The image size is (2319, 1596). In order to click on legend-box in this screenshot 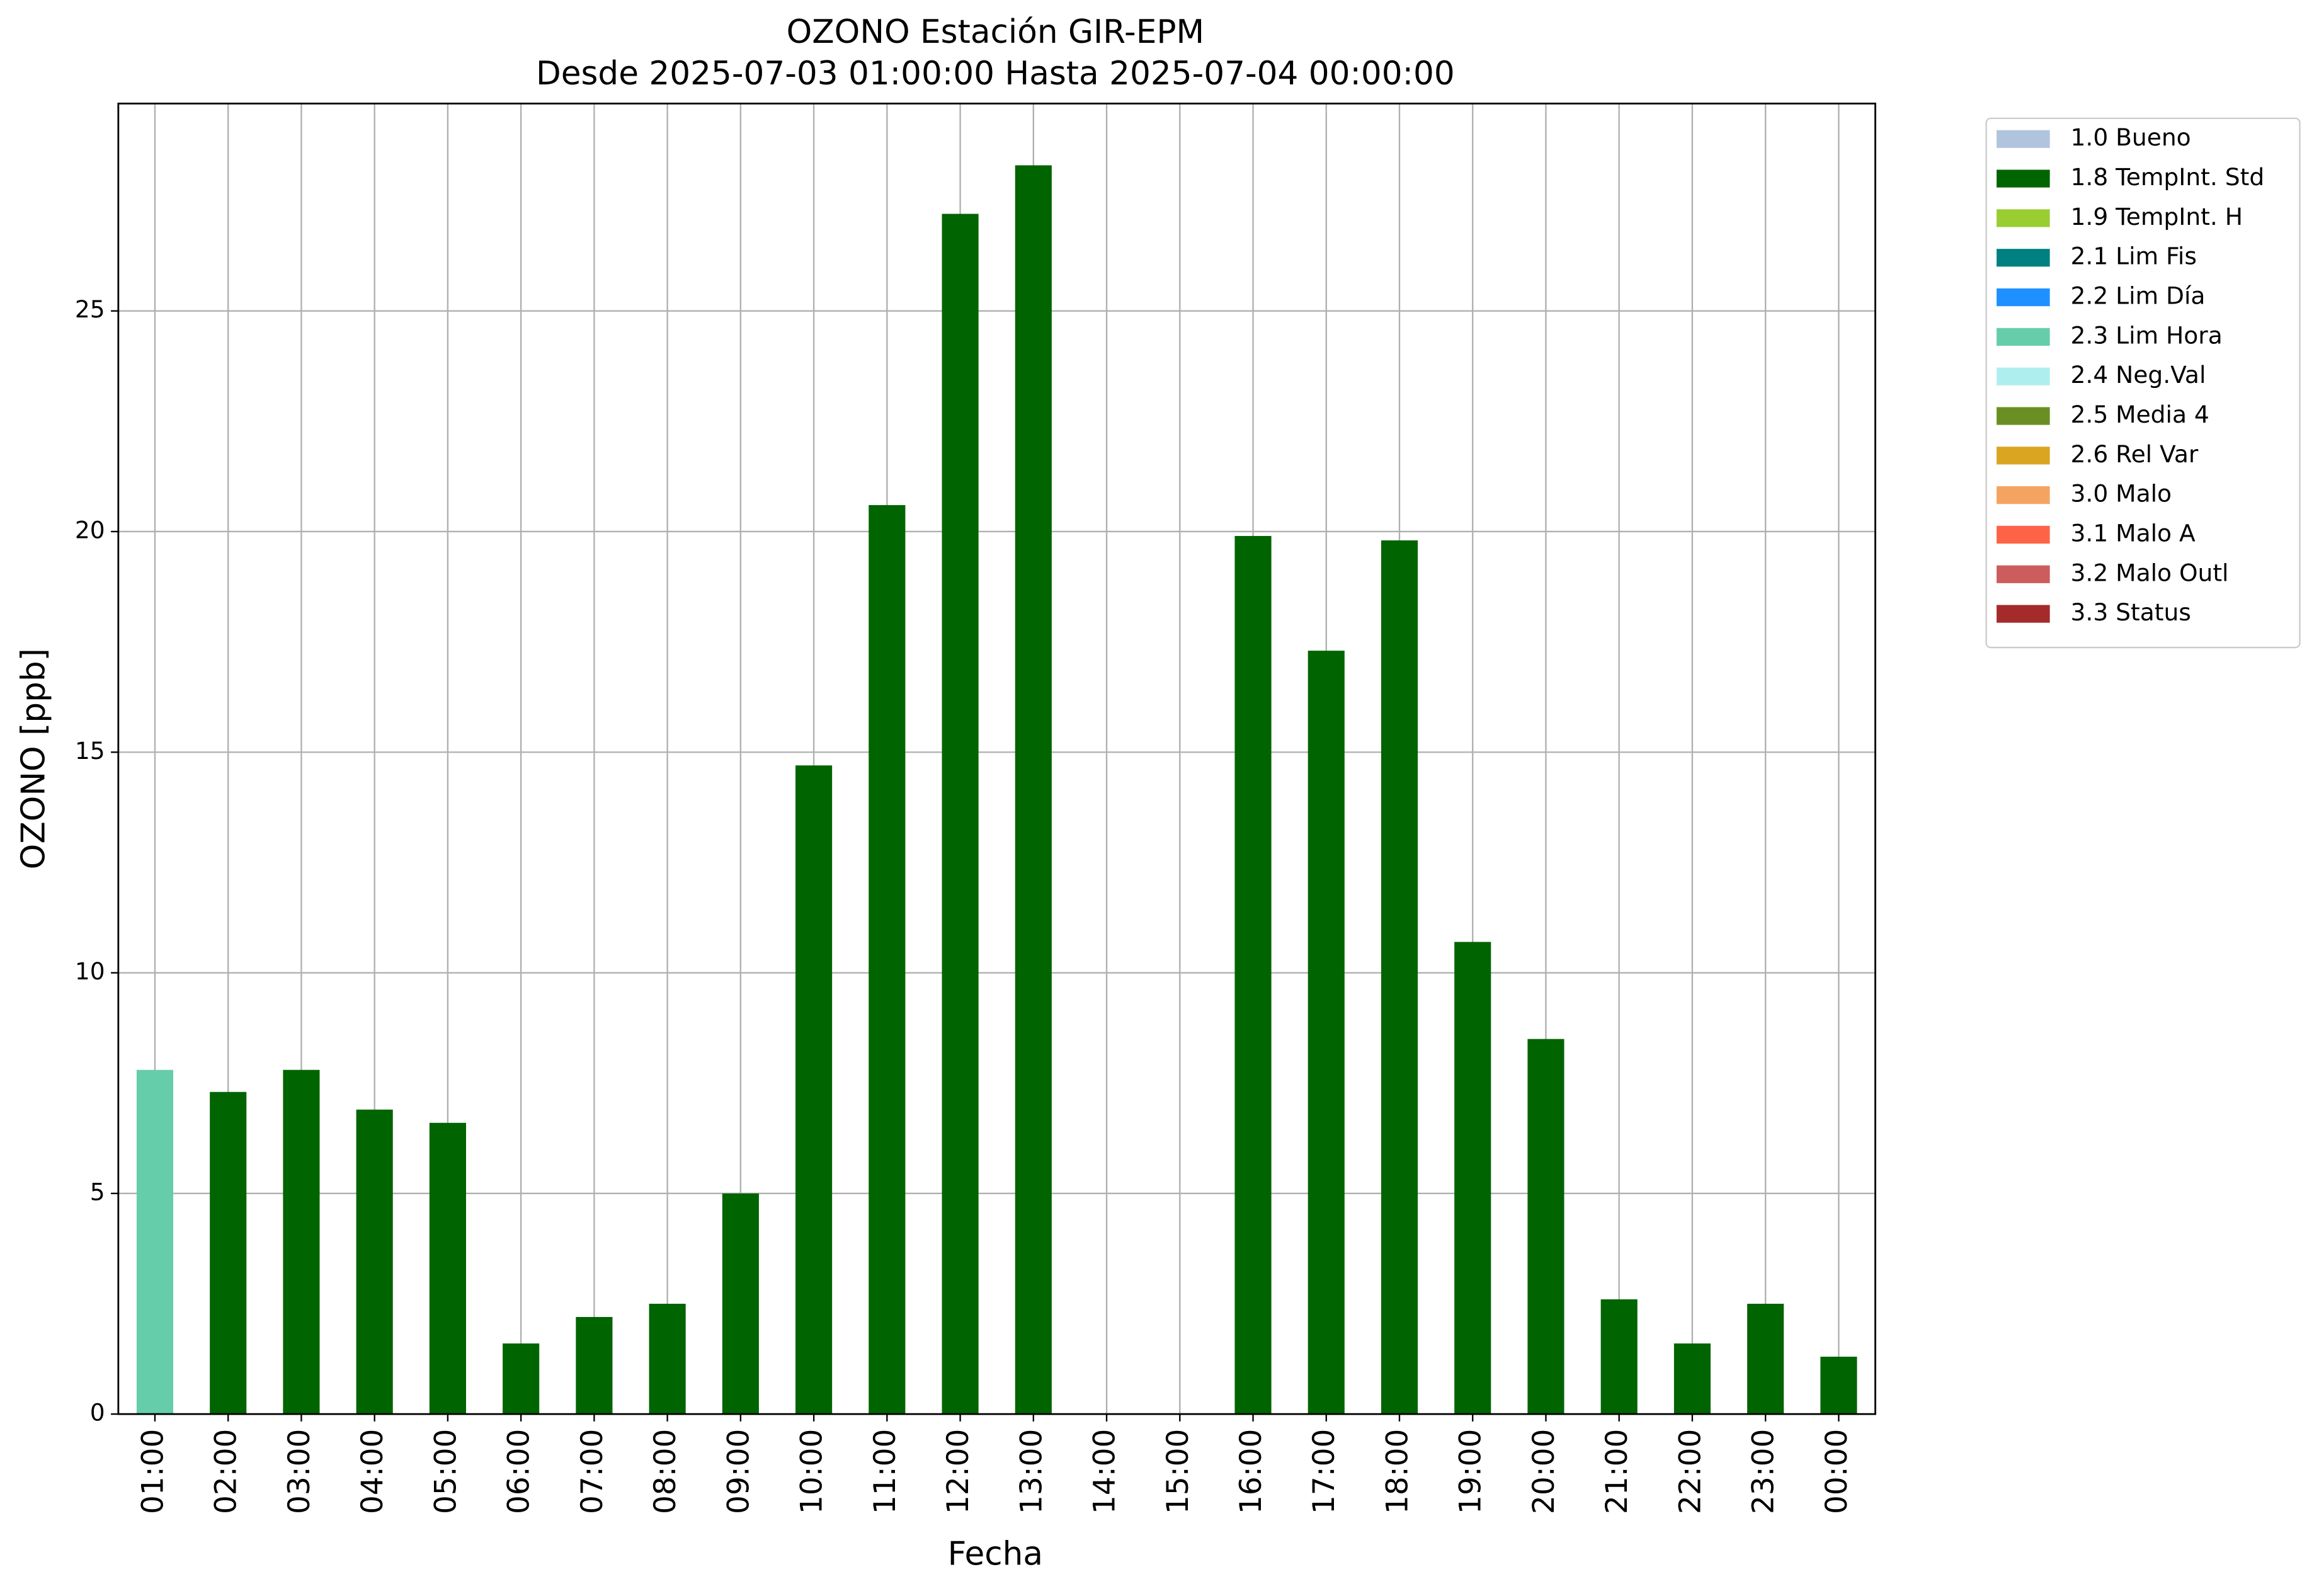, I will do `click(2143, 383)`.